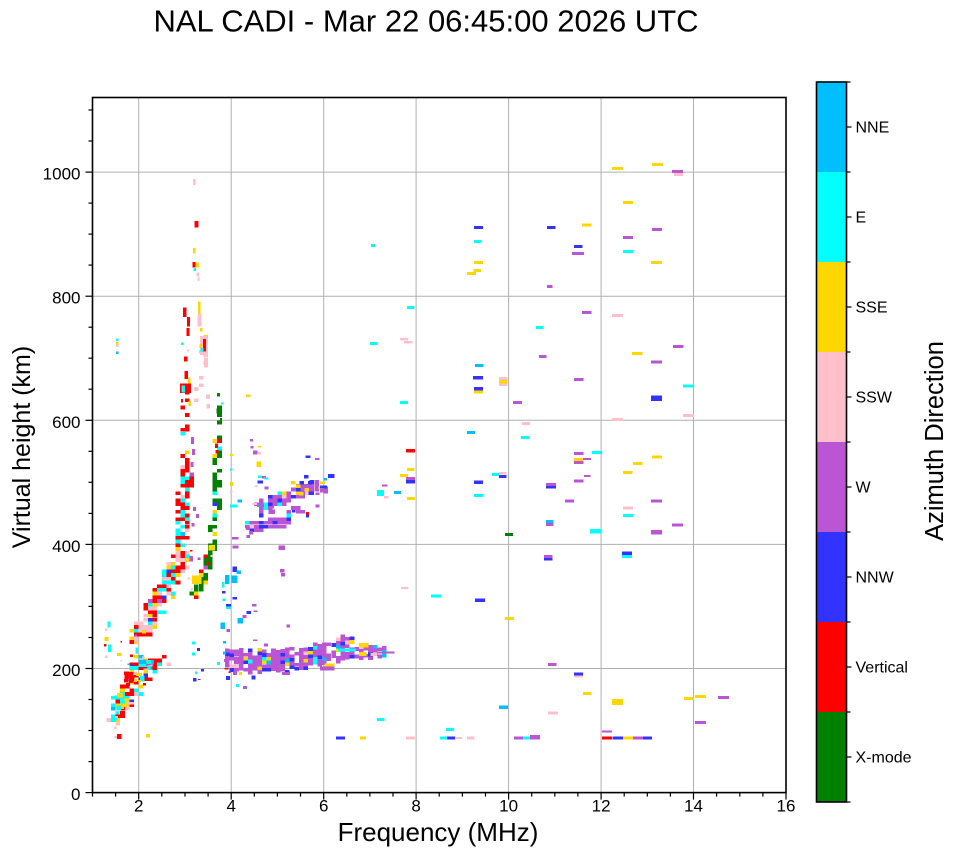 This screenshot has height=857, width=958. Describe the element at coordinates (873, 128) in the screenshot. I see `svg-text: NNE` at that location.